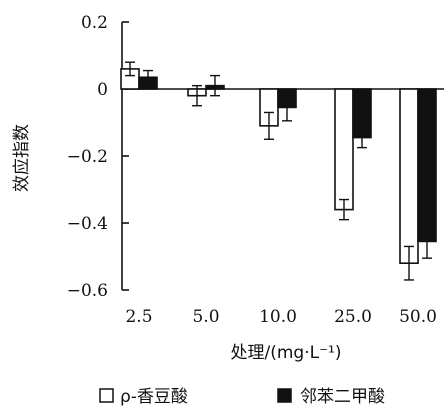  I want to click on legend-label-p-coumaric-acid: ρ-香豆酸, so click(154, 397).